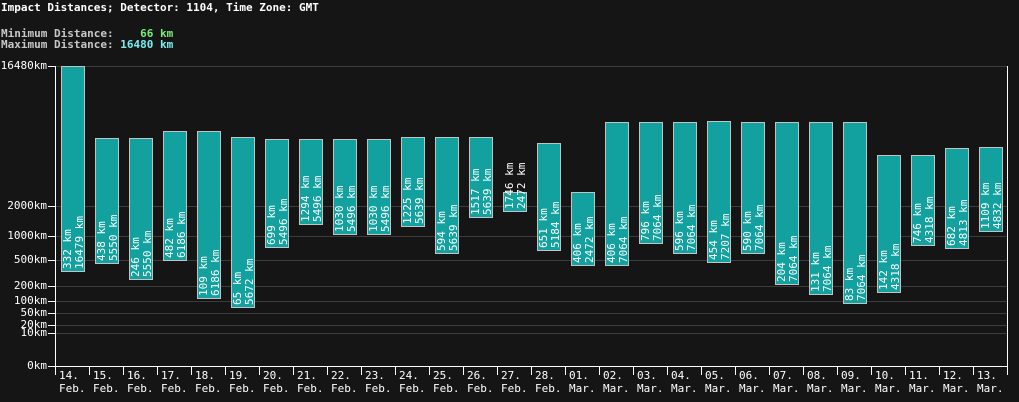 Image resolution: width=1019 pixels, height=402 pixels. I want to click on bar-max-label: 4318 km, so click(929, 219).